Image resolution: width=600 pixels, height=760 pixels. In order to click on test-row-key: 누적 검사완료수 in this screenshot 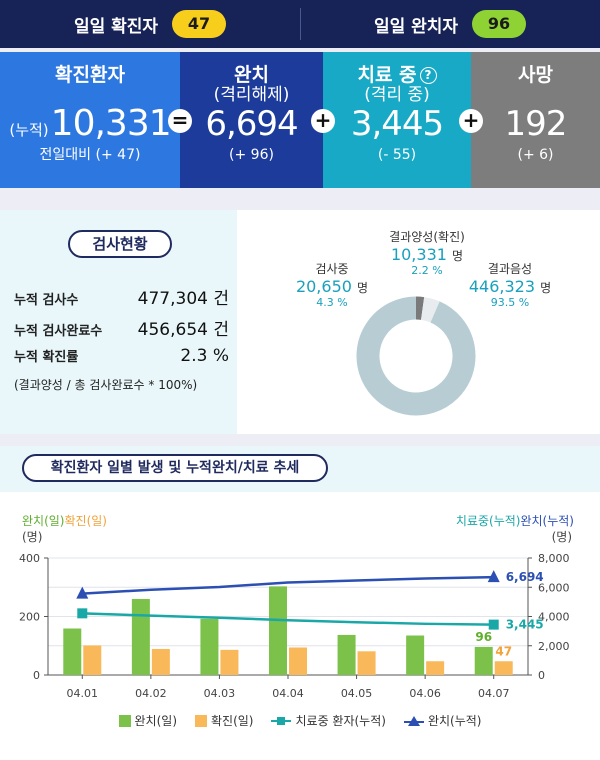, I will do `click(58, 331)`.